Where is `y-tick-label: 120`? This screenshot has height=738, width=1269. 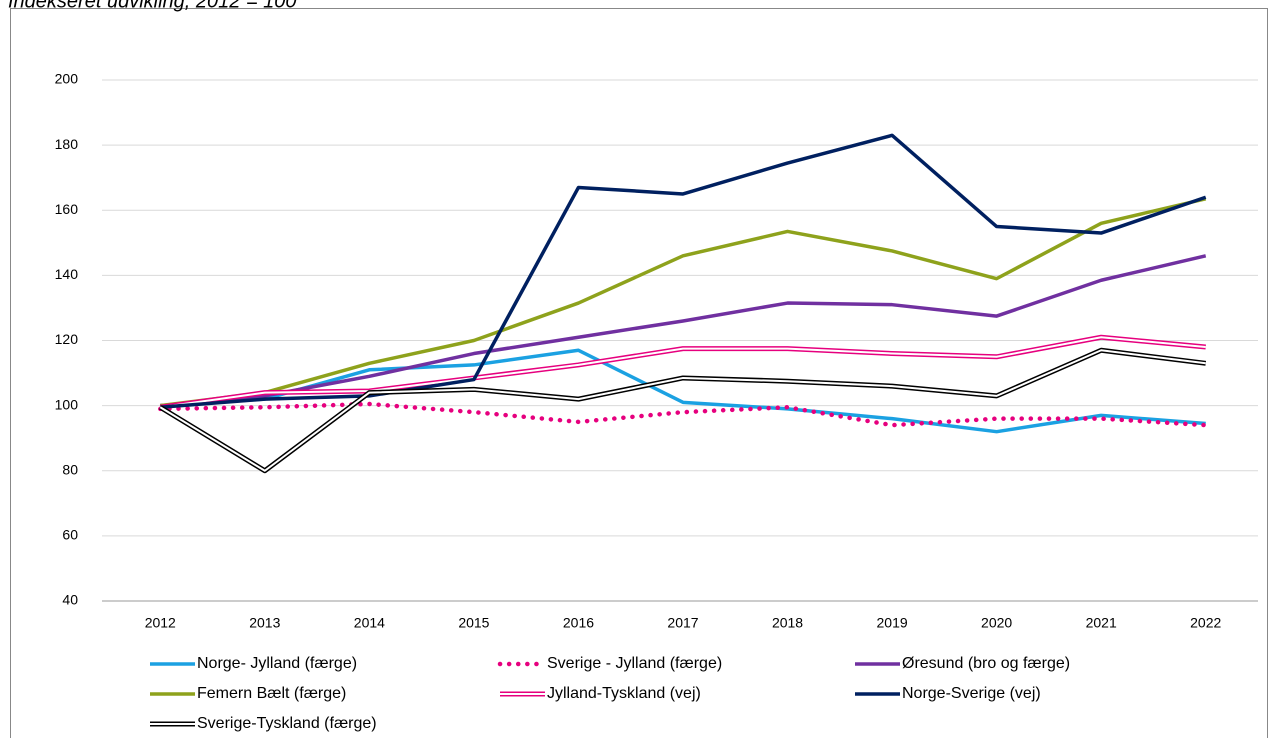 y-tick-label: 120 is located at coordinates (67, 339).